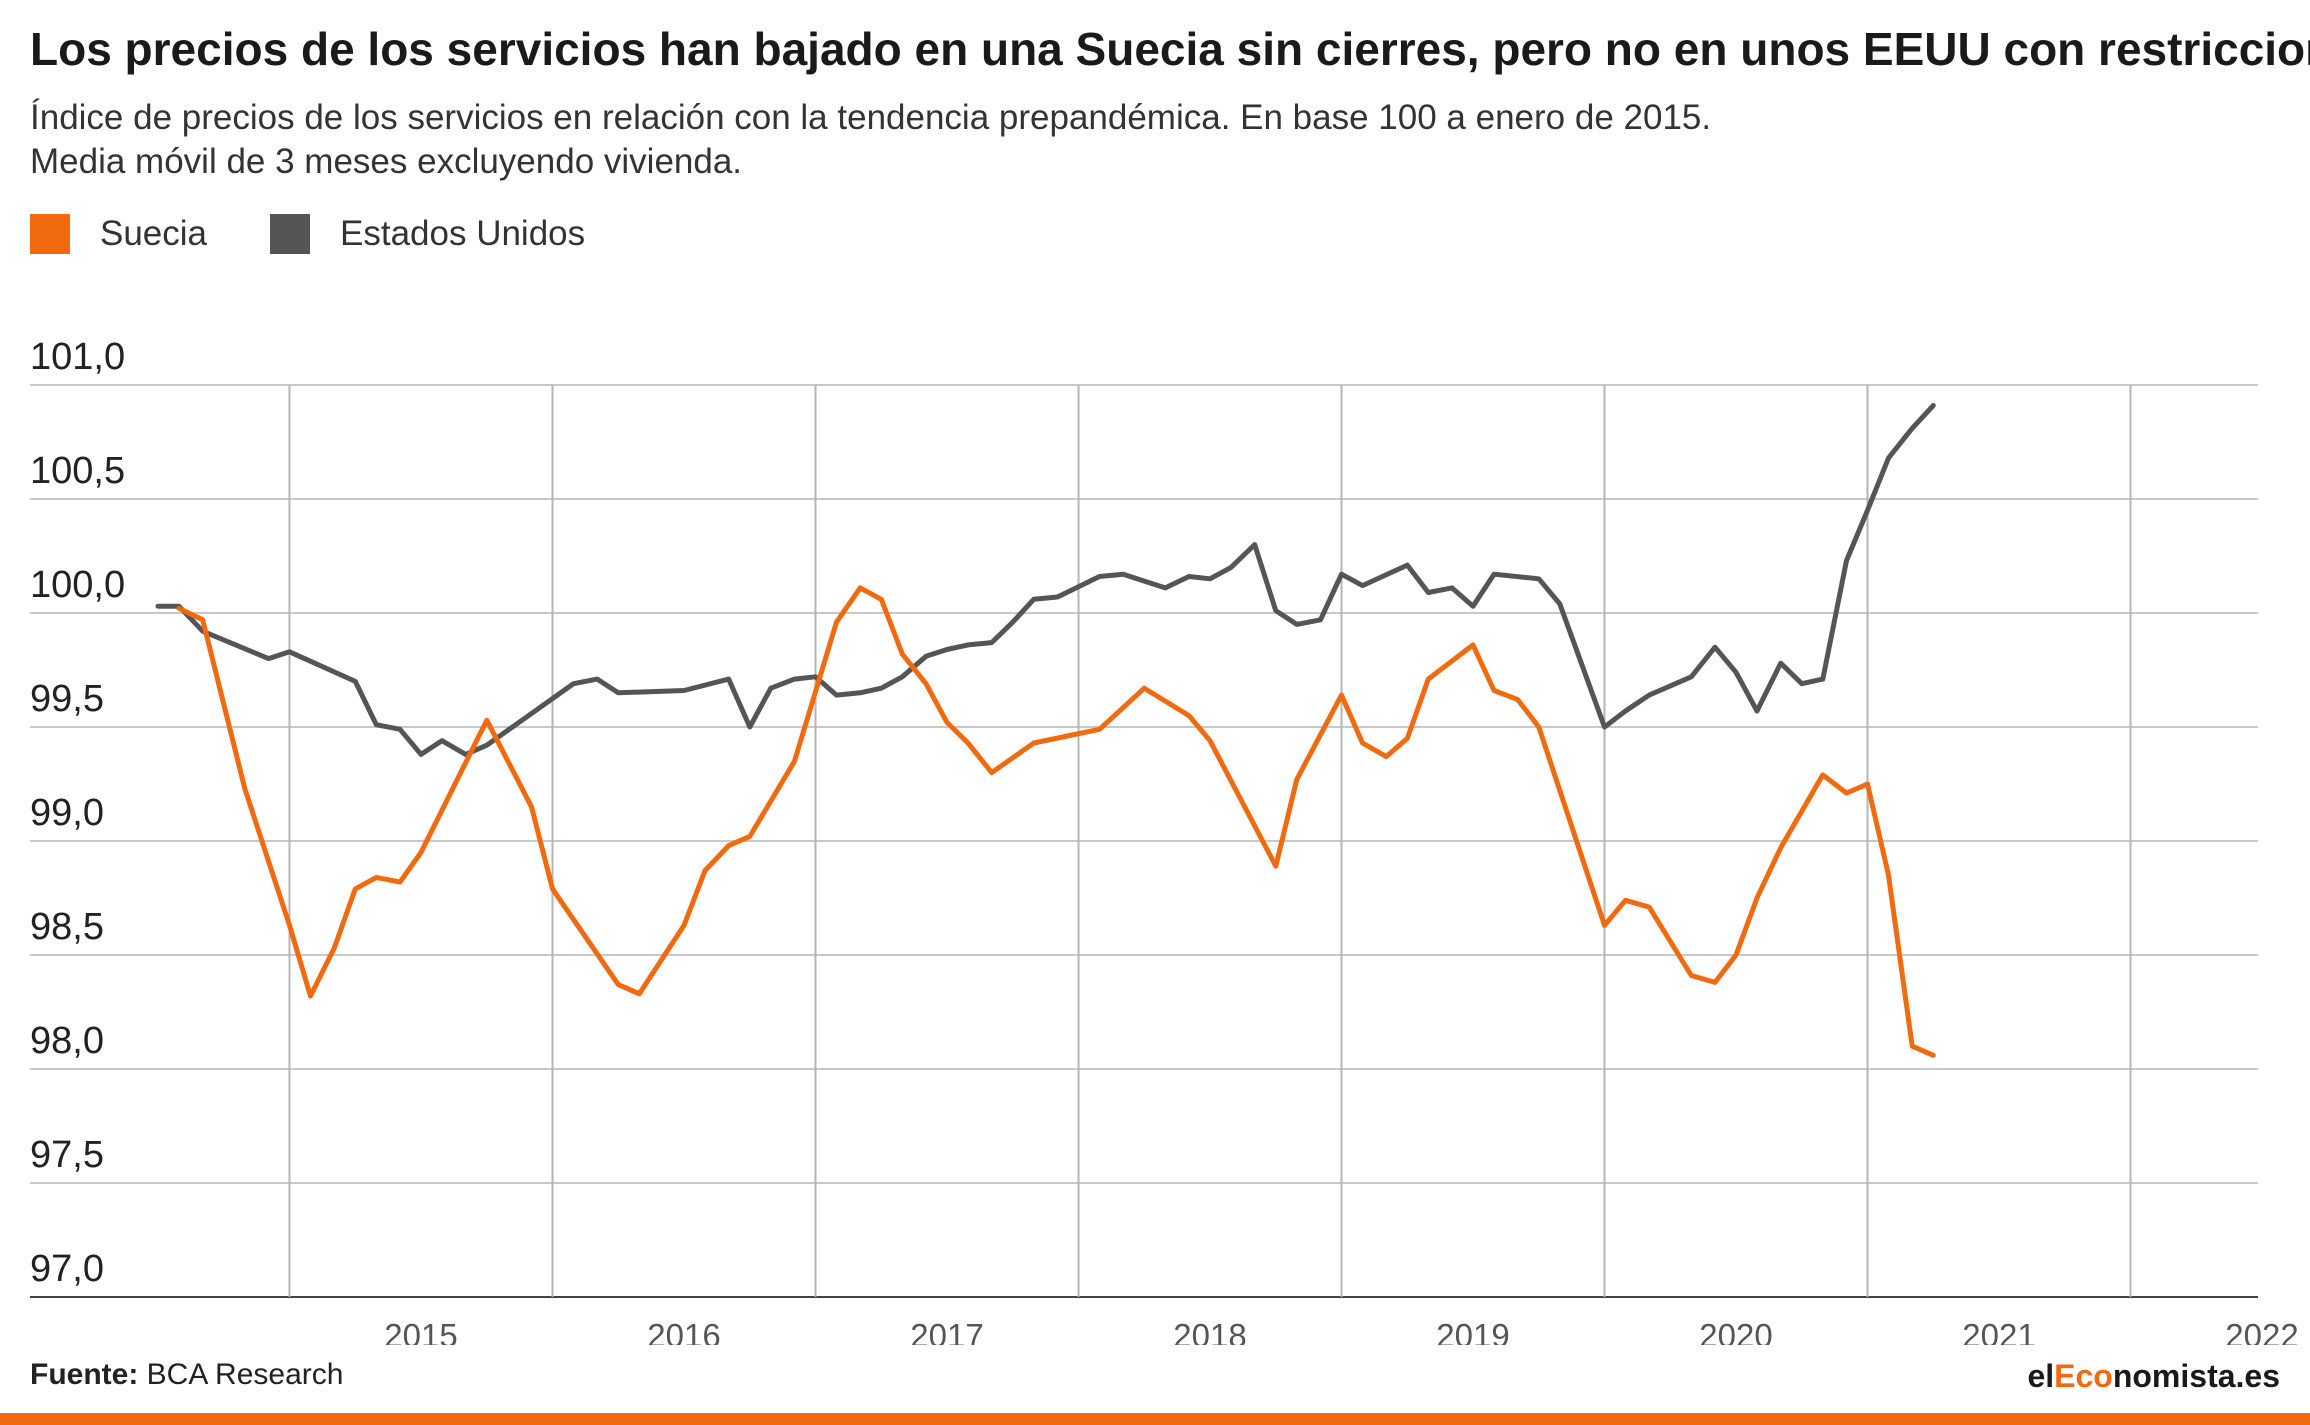 The width and height of the screenshot is (2310, 1425). I want to click on source-note: Fuente: BCA Research, so click(186, 1375).